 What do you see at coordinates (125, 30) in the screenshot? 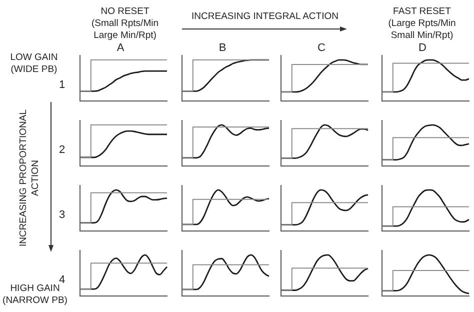
I see `text: (Small Rpts/Min Large Min/Rpt)` at bounding box center [125, 30].